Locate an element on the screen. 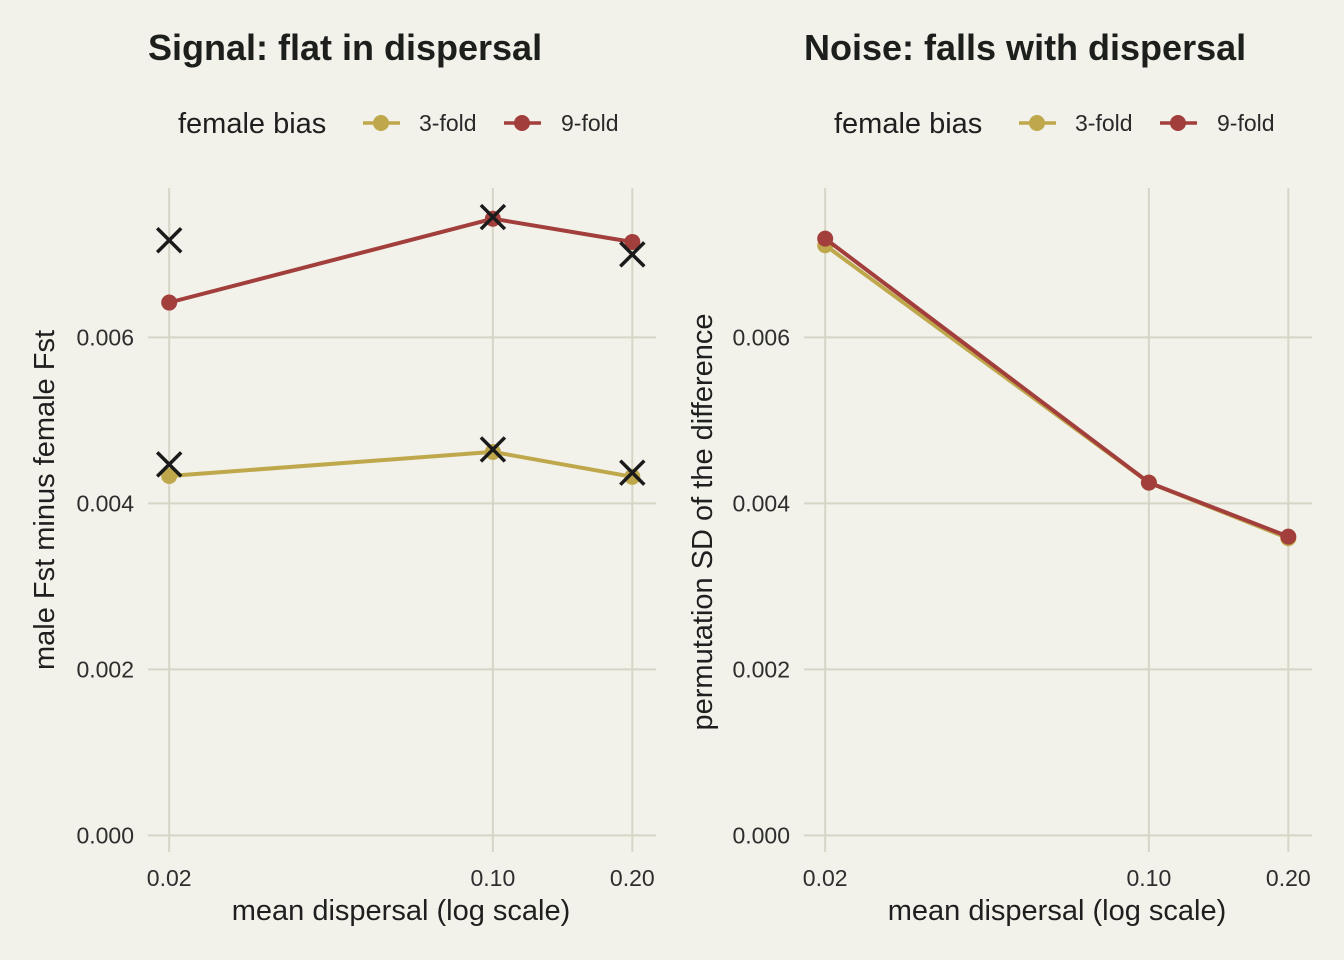  signal-legend: female bias 3-fold 9-fold is located at coordinates (398, 124).